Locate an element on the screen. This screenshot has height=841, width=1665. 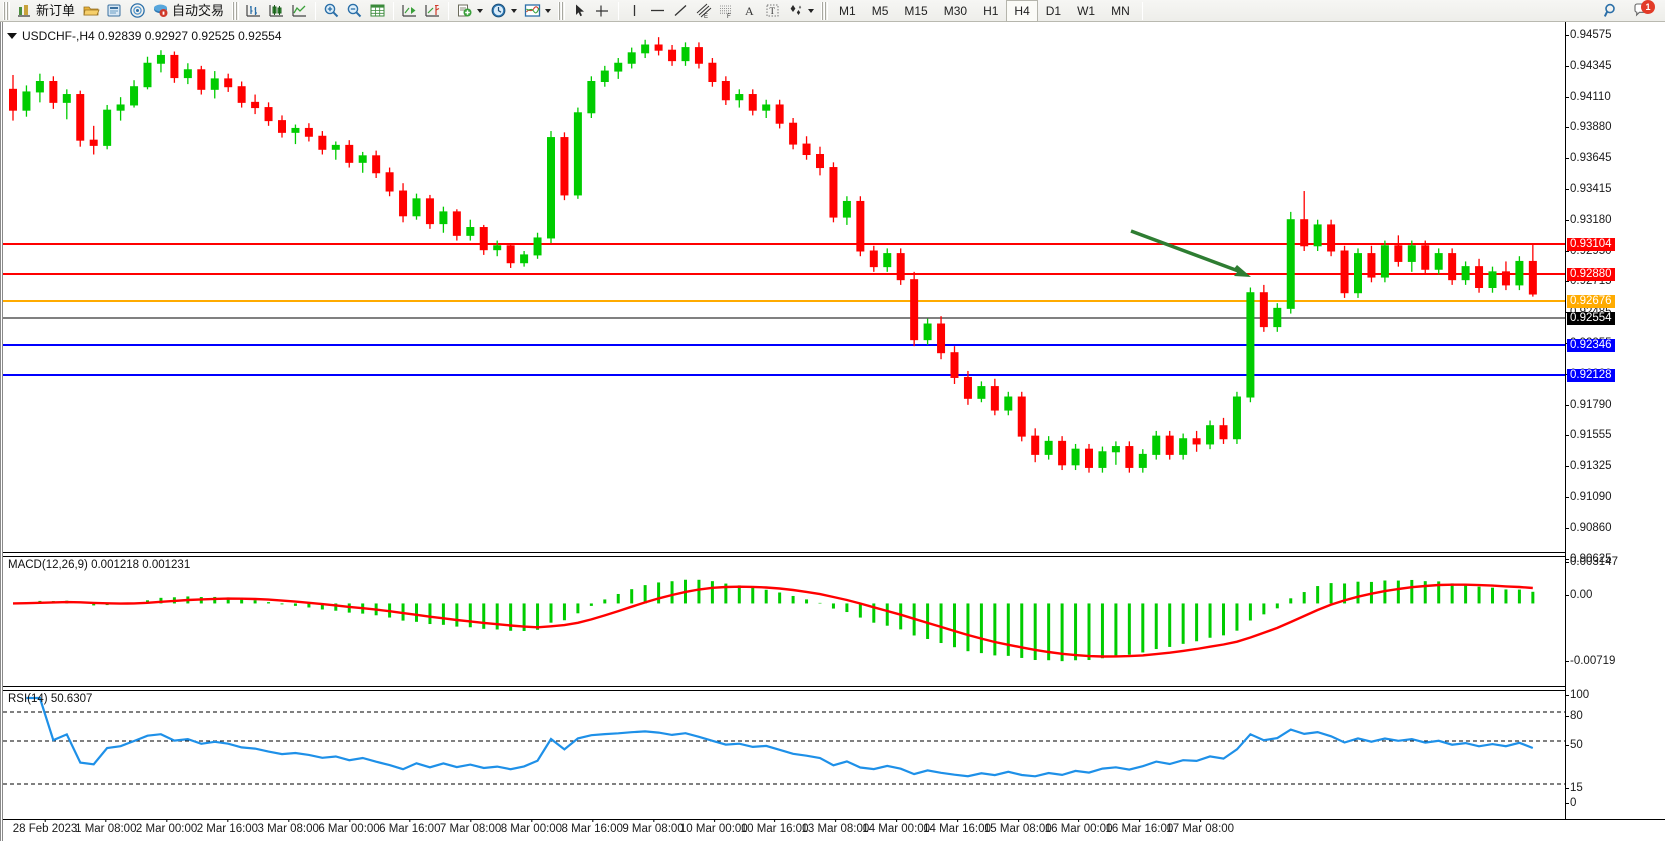
period-button is located at coordinates (498, 11).